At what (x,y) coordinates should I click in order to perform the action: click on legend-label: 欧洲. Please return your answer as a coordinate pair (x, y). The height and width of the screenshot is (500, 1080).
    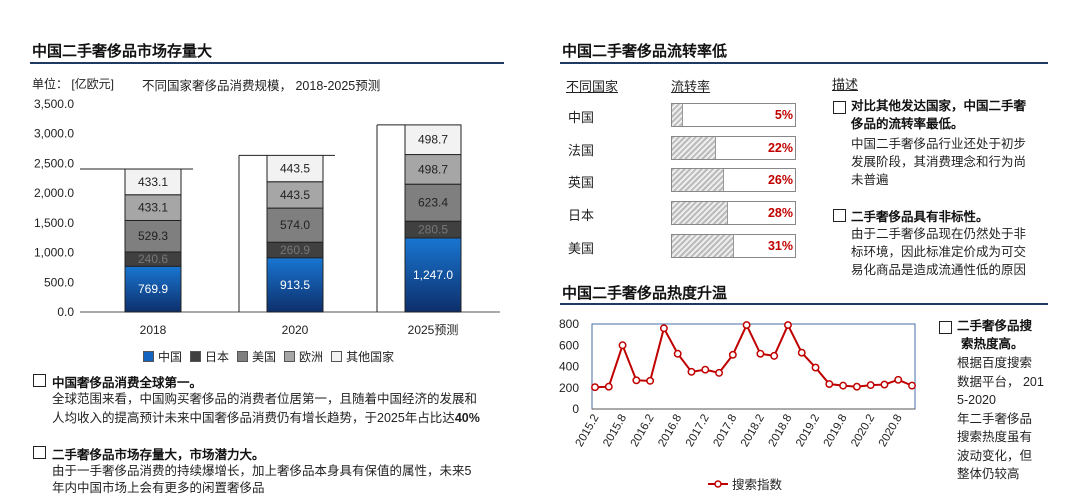
    Looking at the image, I should click on (311, 357).